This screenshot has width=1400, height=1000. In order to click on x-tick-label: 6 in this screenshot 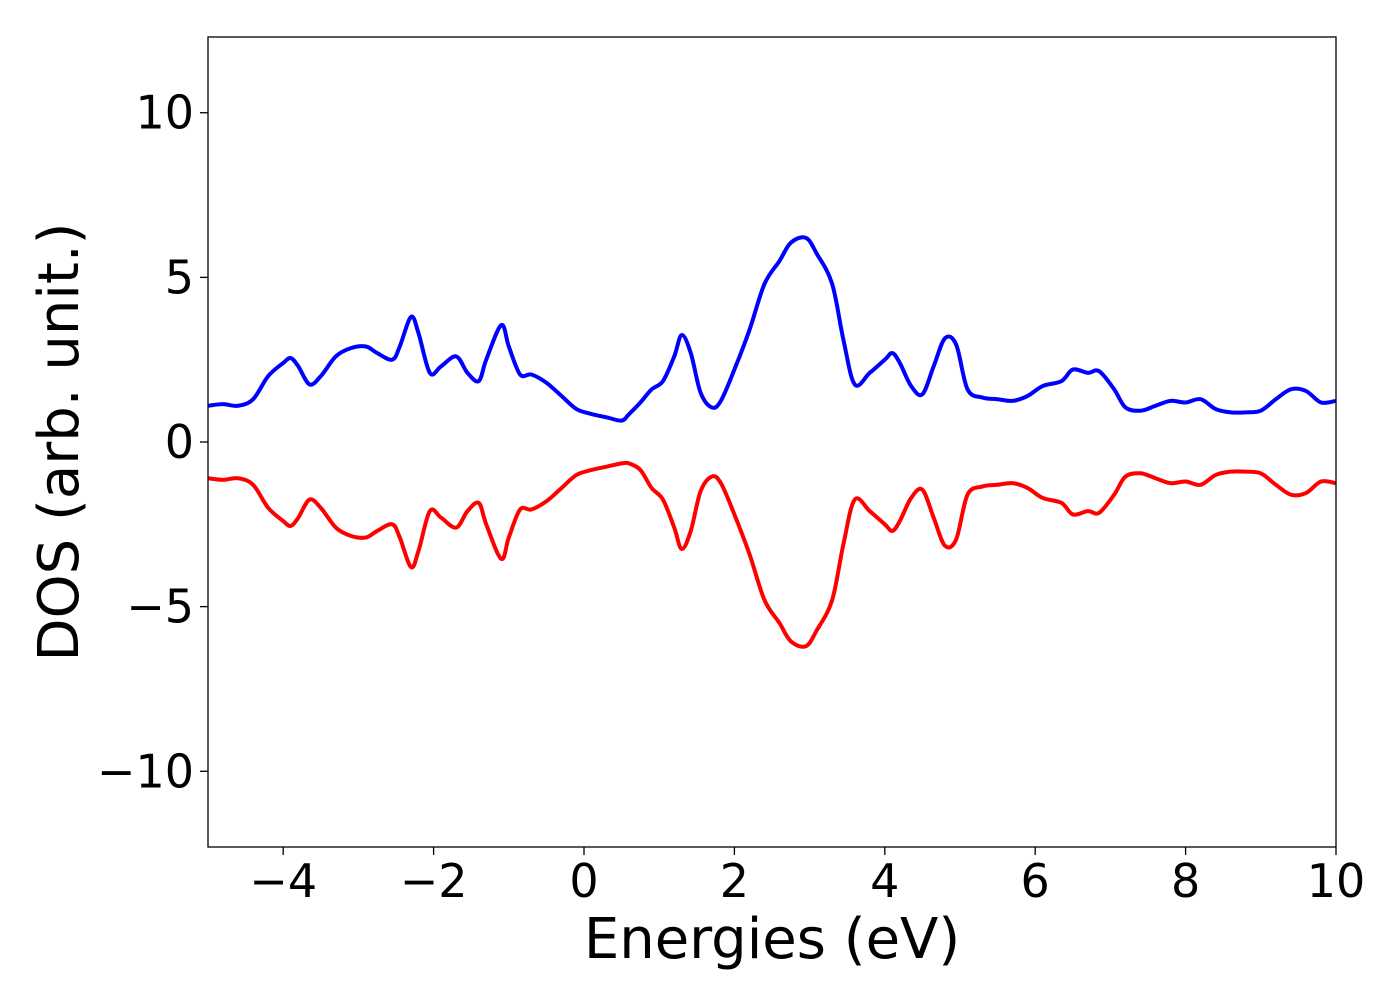, I will do `click(1035, 881)`.